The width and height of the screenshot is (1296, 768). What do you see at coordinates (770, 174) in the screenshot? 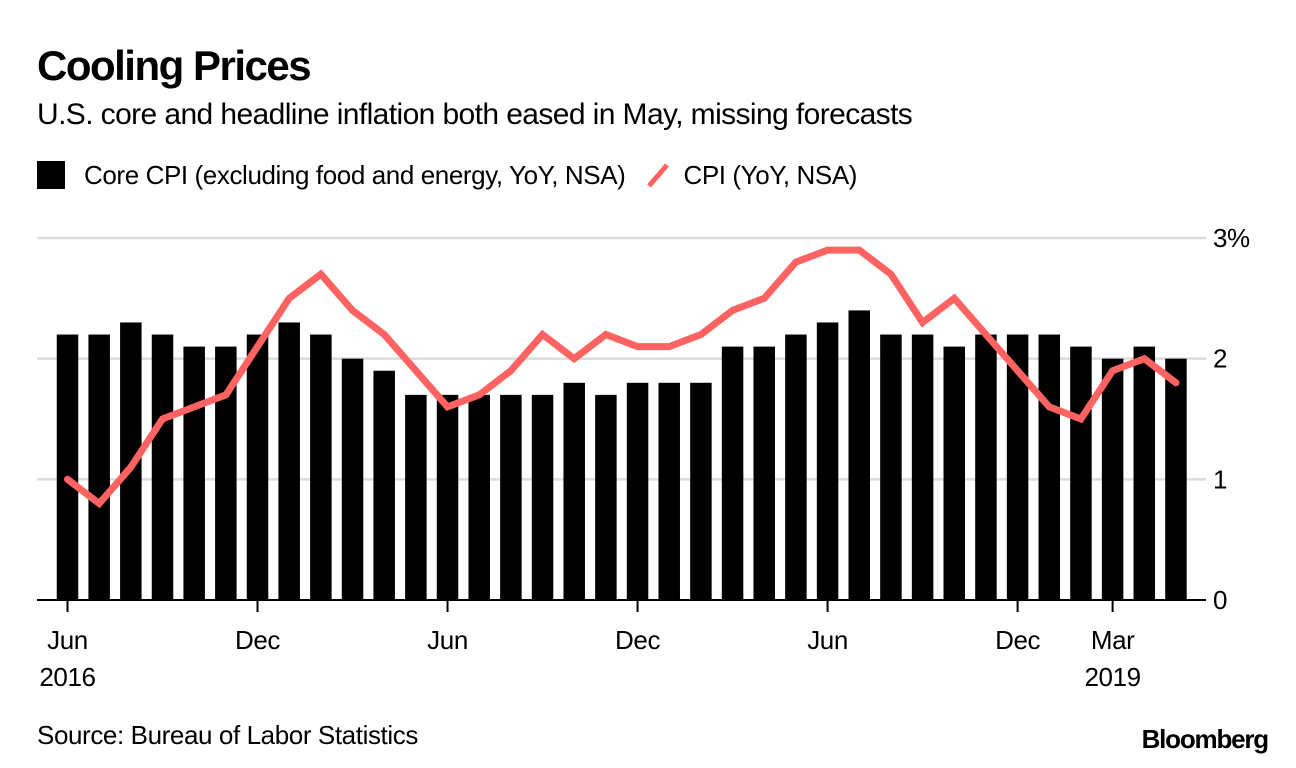
I see `legend-label-cpi: CPI (YoY, NSA)` at bounding box center [770, 174].